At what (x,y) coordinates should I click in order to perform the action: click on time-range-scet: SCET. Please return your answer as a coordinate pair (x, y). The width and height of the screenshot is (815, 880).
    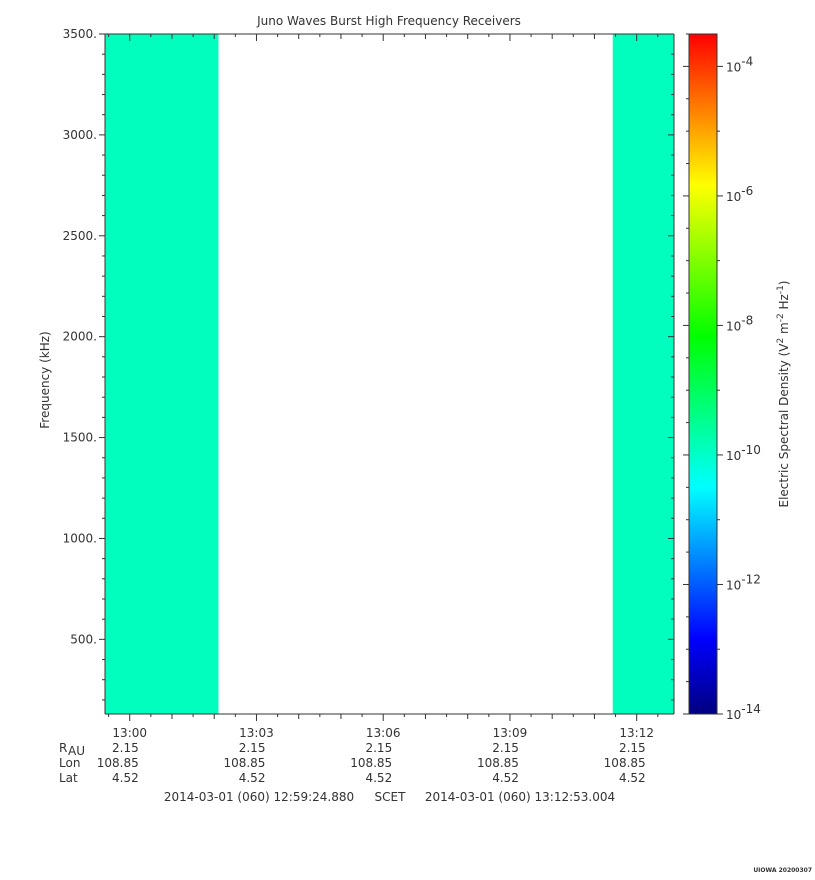
    Looking at the image, I should click on (391, 797).